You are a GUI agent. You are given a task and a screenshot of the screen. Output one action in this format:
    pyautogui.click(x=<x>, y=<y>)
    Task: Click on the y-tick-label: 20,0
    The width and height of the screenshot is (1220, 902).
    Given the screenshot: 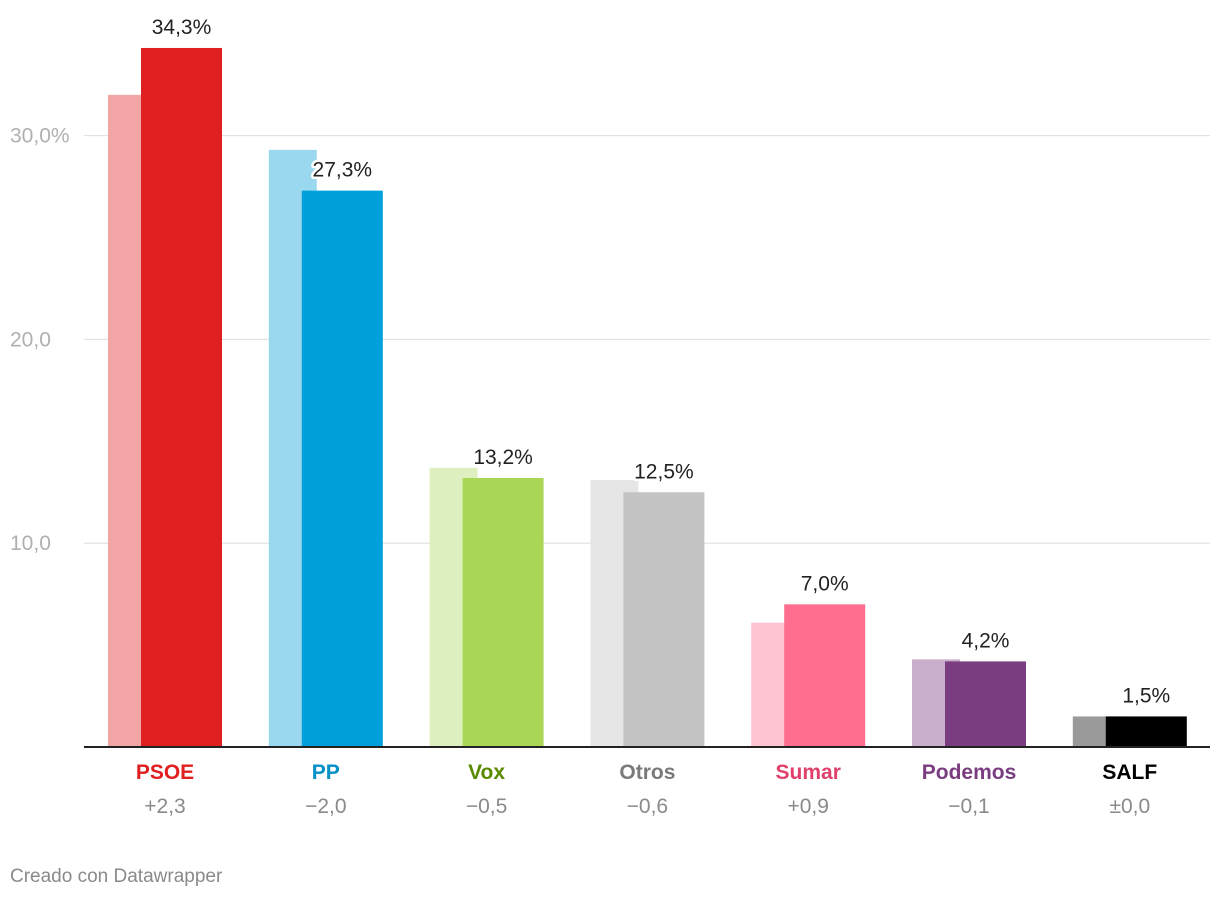 What is the action you would take?
    pyautogui.click(x=30, y=339)
    